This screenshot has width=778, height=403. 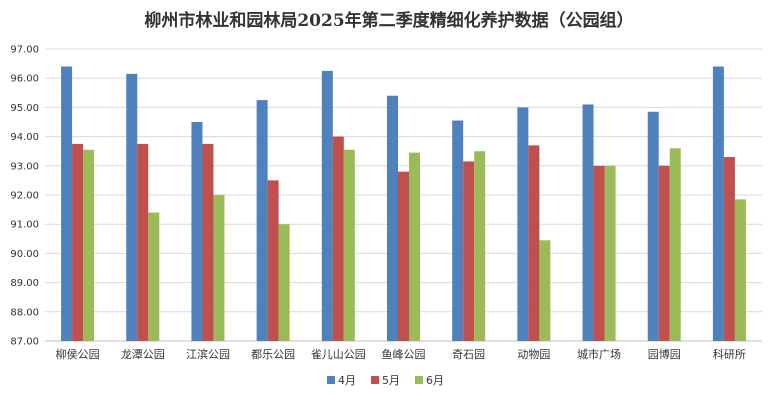 I want to click on bar-4月-柳侯公园, so click(x=67, y=204).